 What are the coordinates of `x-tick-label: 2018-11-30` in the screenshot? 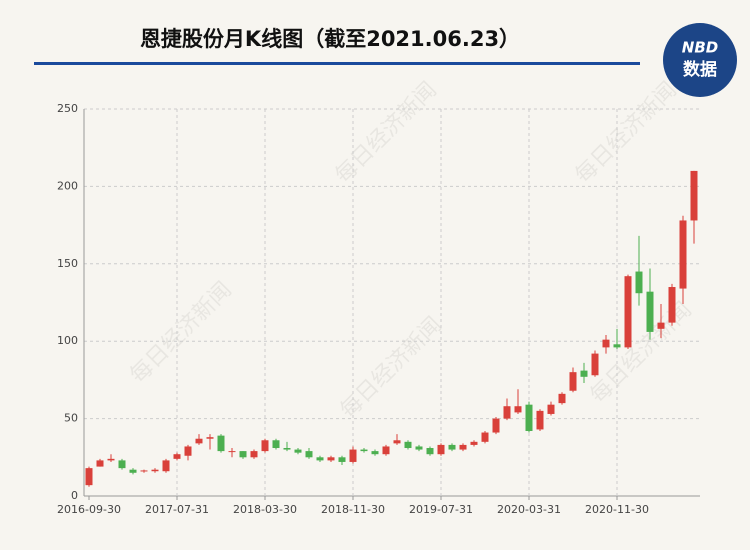 It's located at (353, 509).